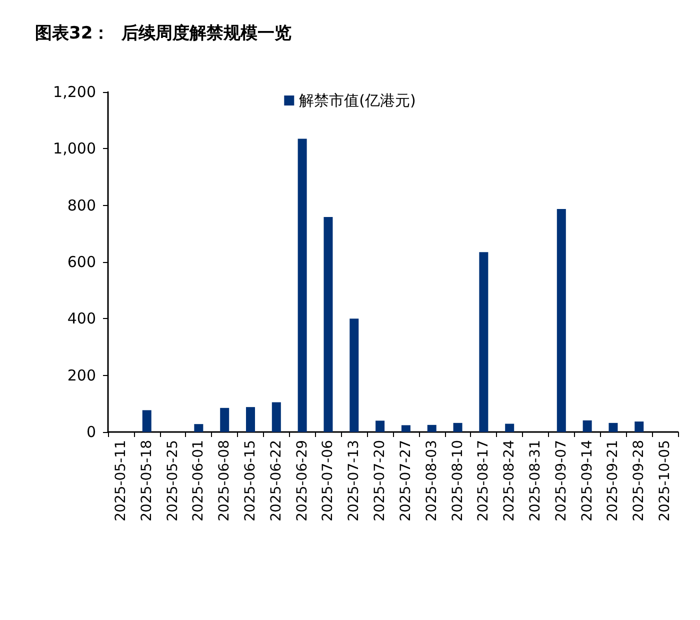  Describe the element at coordinates (198, 481) in the screenshot. I see `x-tick-label: 2025-06-01` at that location.